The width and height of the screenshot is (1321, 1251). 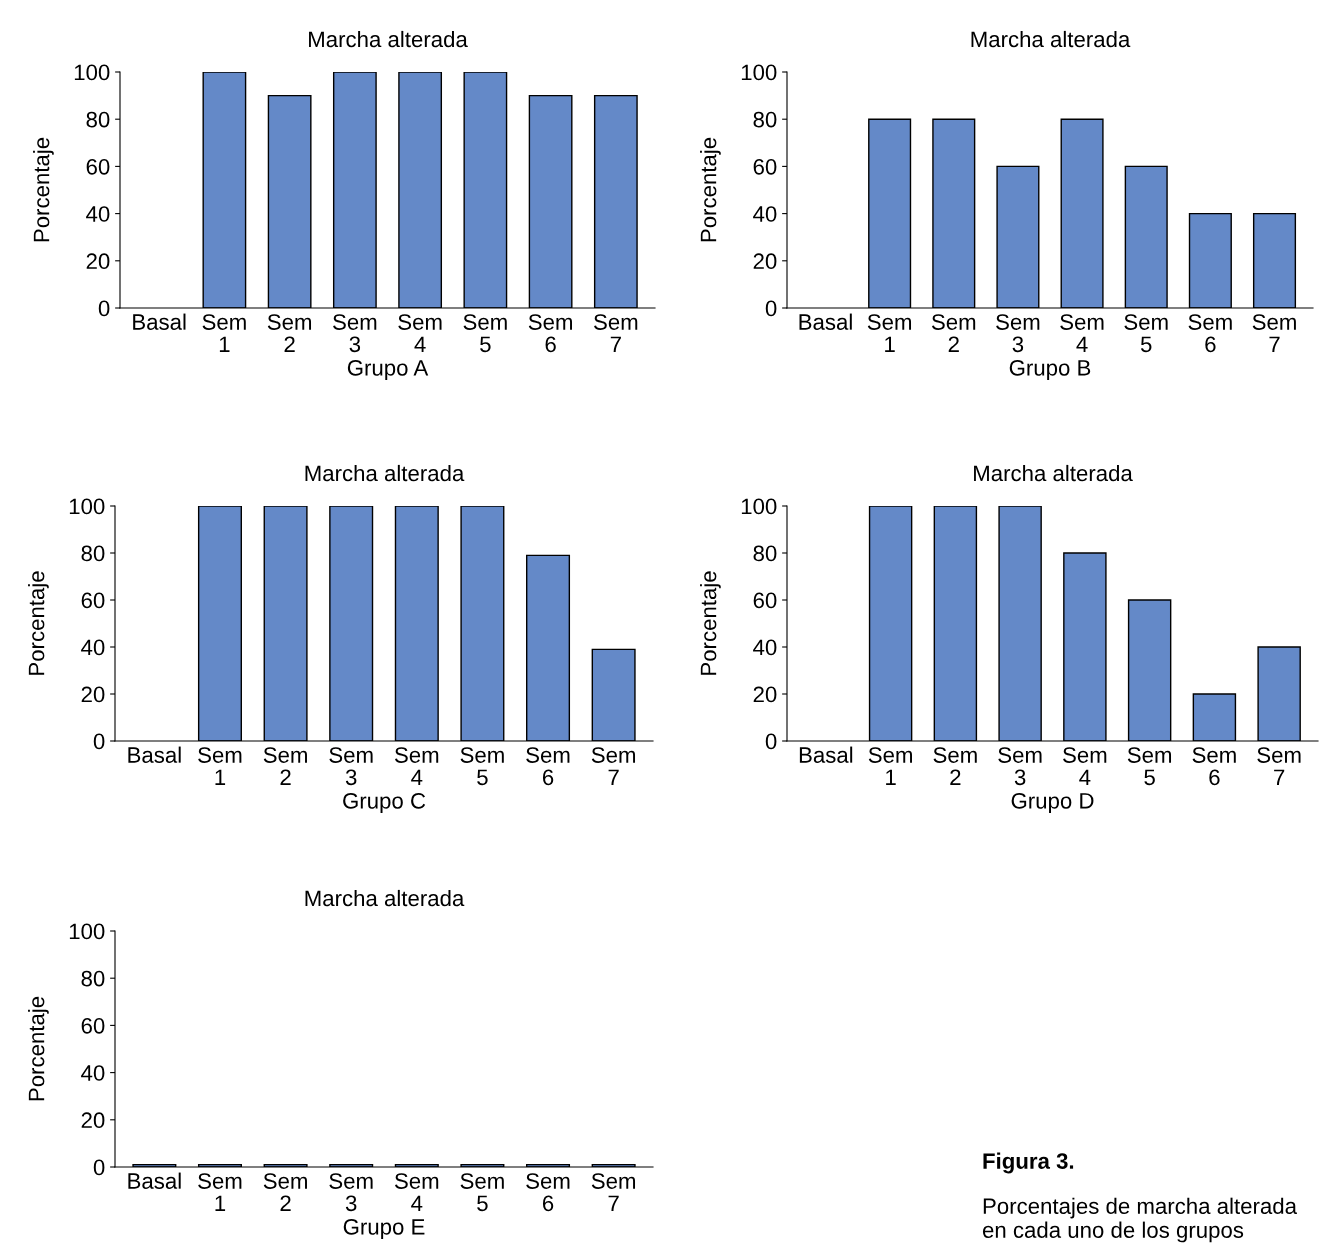 What do you see at coordinates (1028, 1163) in the screenshot?
I see `text: Figura 3.` at bounding box center [1028, 1163].